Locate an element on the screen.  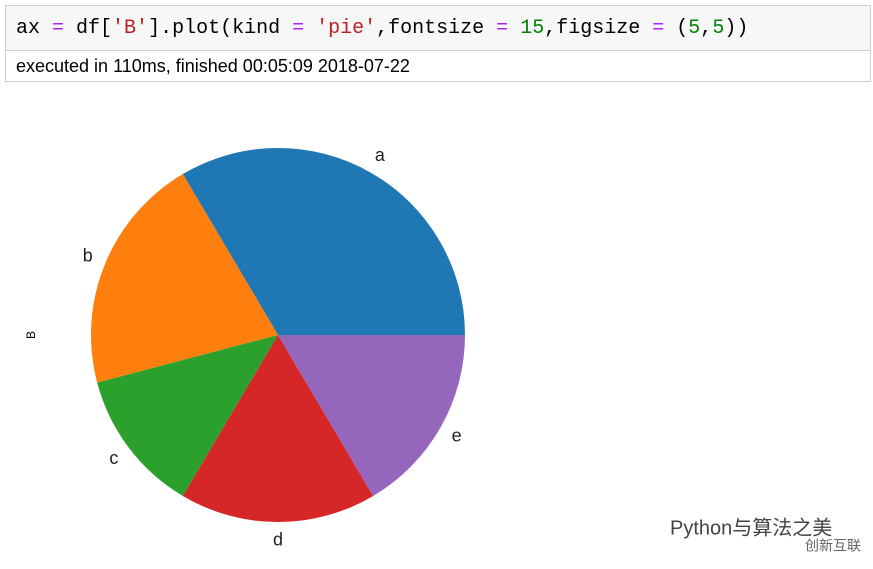
code: , is located at coordinates (706, 28).